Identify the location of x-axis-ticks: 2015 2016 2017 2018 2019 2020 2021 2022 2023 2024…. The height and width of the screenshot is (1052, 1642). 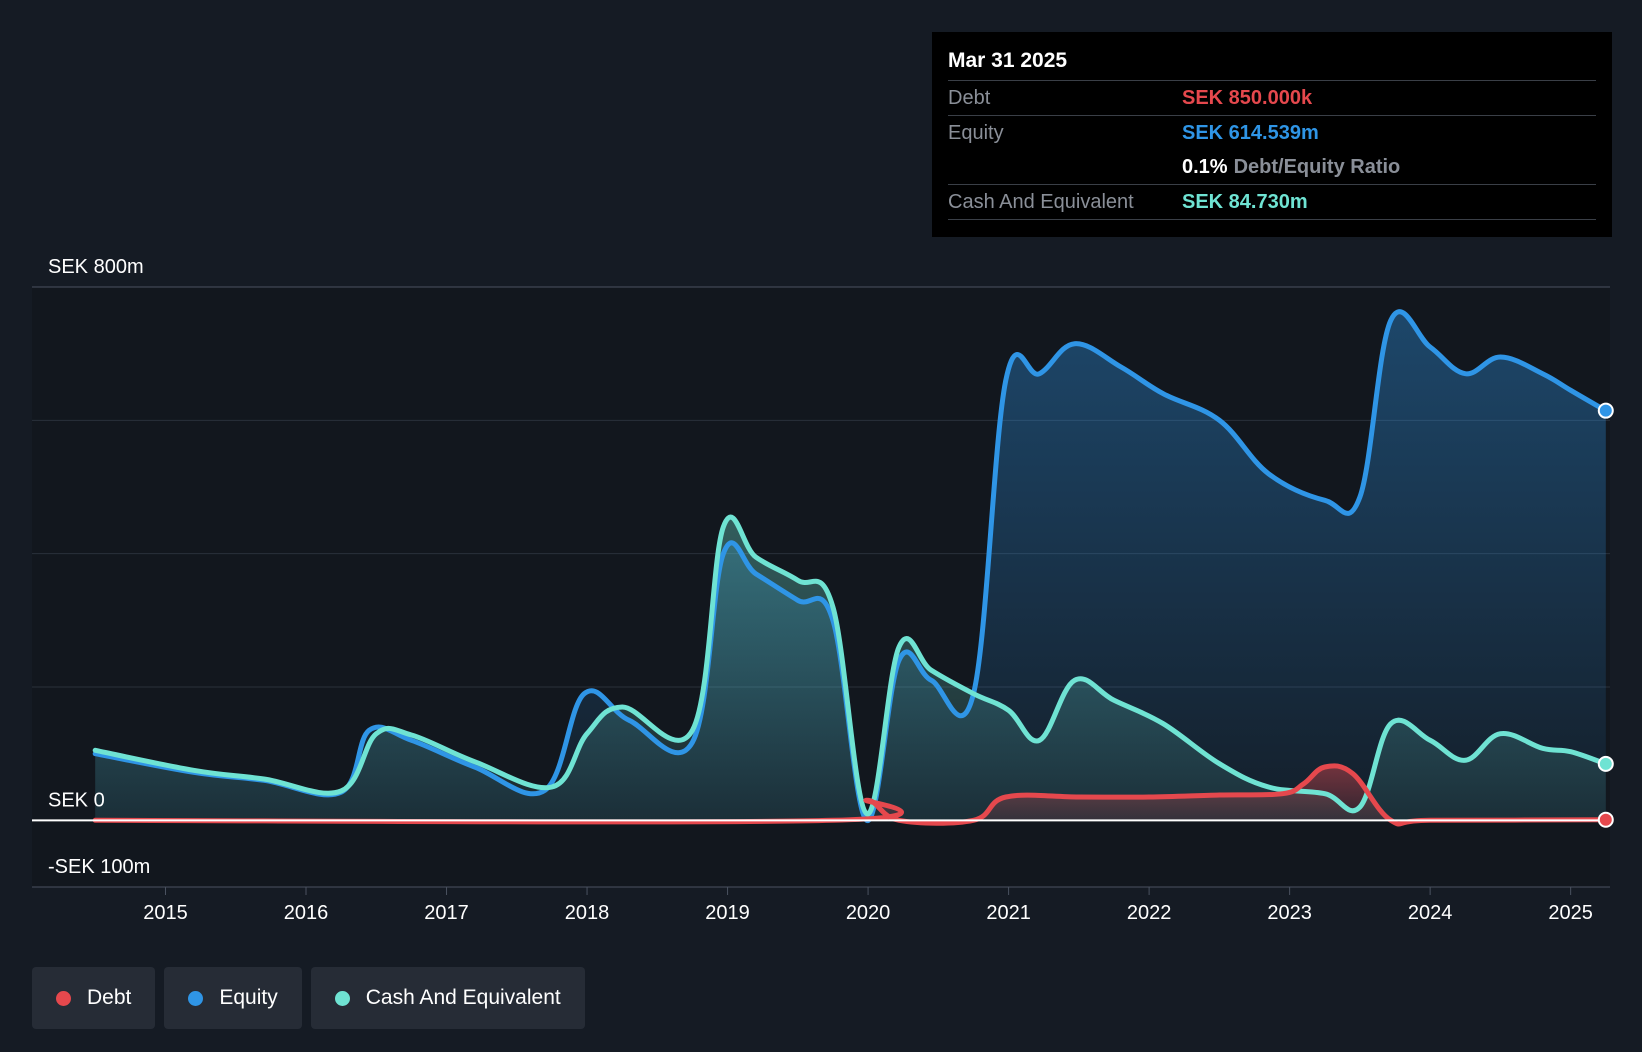
(868, 905).